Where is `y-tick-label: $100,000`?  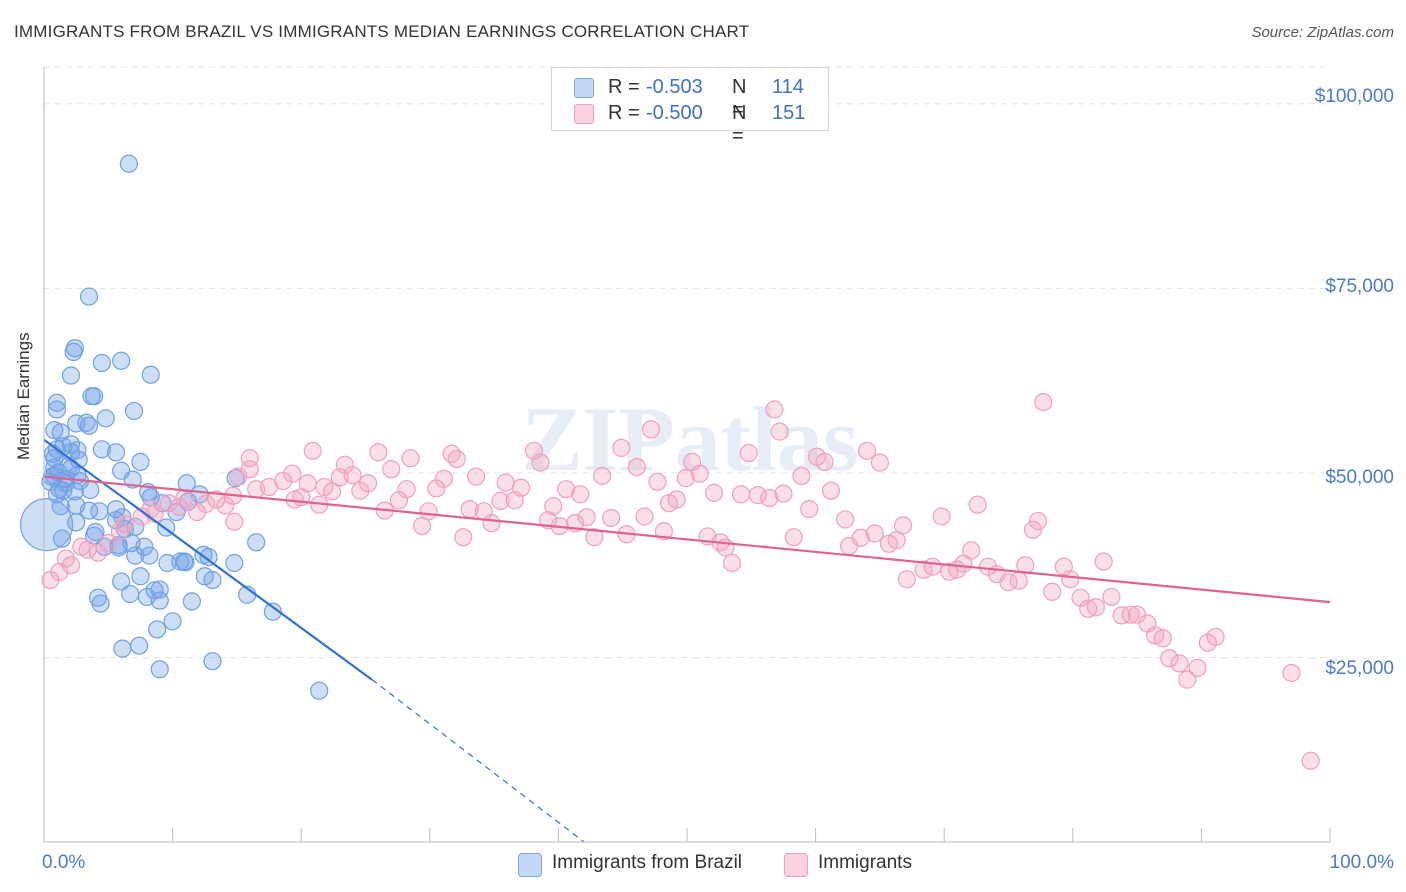 y-tick-label: $100,000 is located at coordinates (1354, 96).